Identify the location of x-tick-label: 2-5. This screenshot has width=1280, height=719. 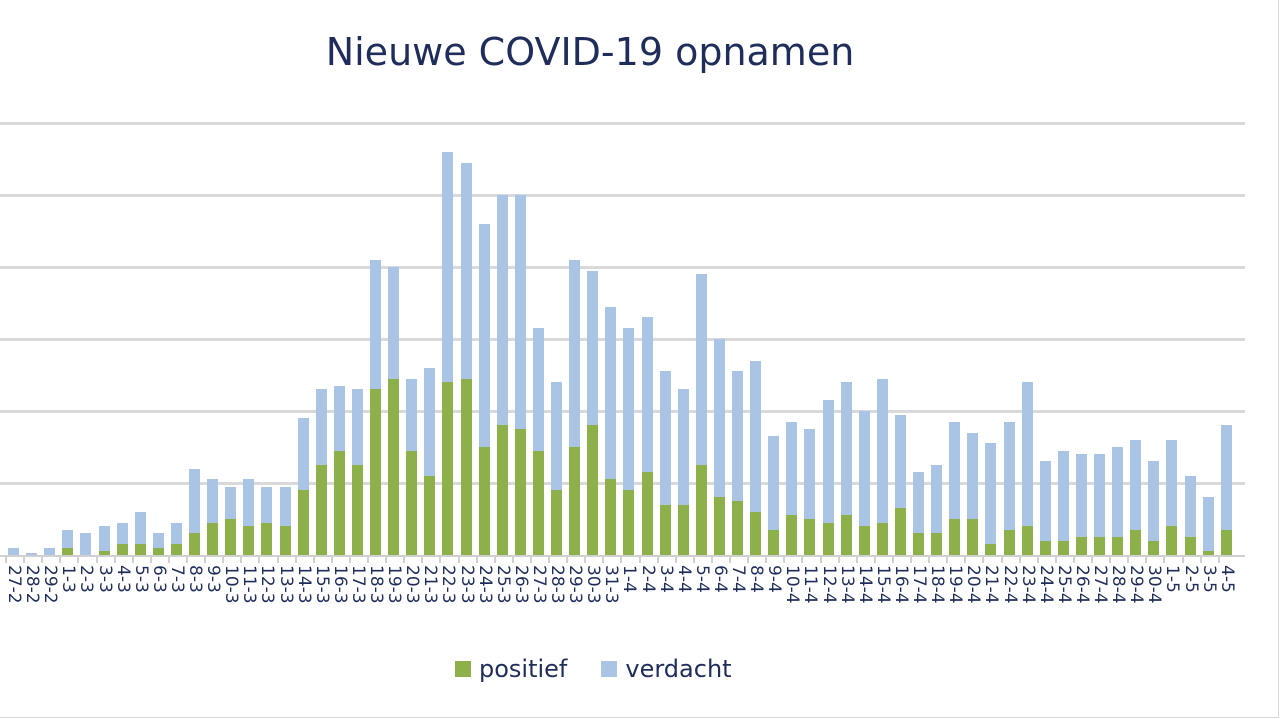
(1190, 579).